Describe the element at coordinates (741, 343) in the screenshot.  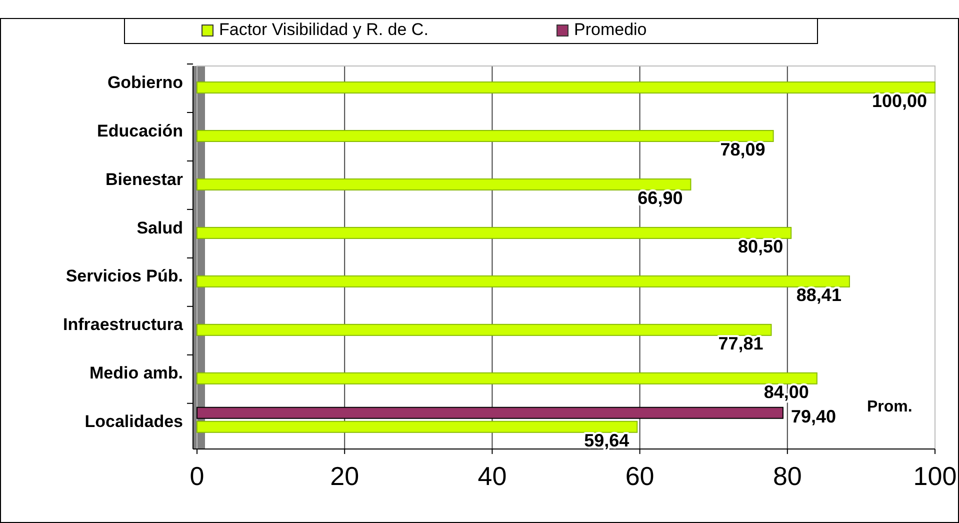
I see `data-label: 77,81` at that location.